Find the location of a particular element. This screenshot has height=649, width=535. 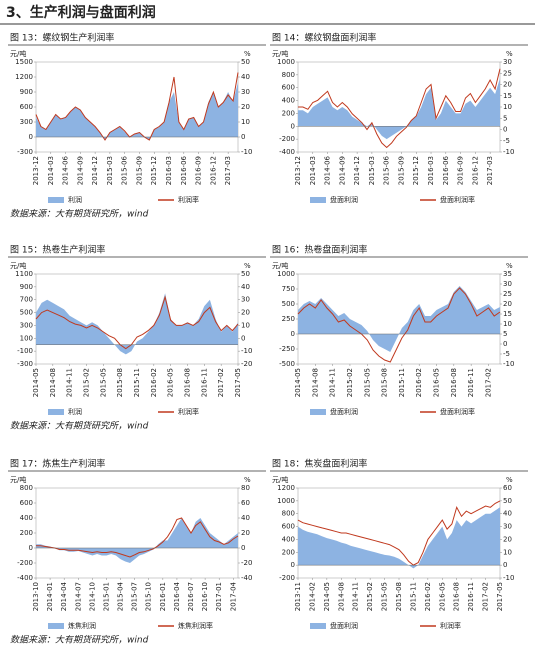

legend-label: 炼焦利润率 is located at coordinates (195, 625).